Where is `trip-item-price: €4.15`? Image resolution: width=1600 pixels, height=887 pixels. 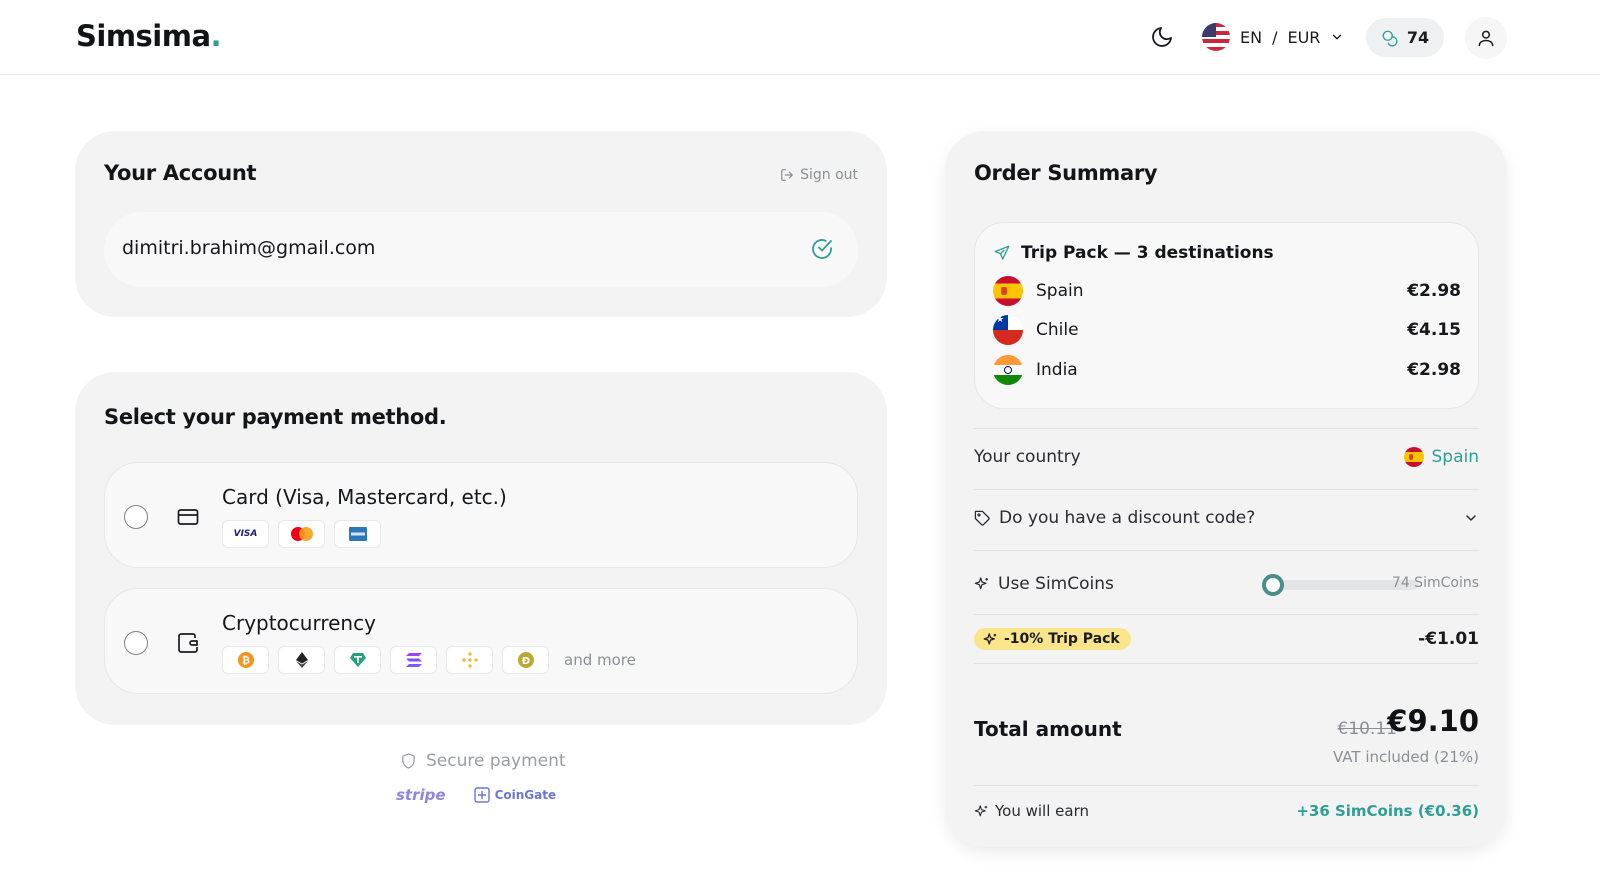 trip-item-price: €4.15 is located at coordinates (1434, 330).